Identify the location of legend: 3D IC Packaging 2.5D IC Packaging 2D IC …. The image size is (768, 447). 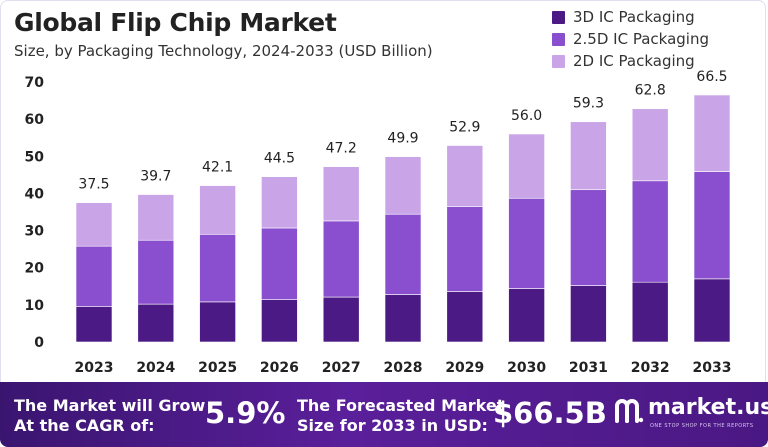
(630, 39).